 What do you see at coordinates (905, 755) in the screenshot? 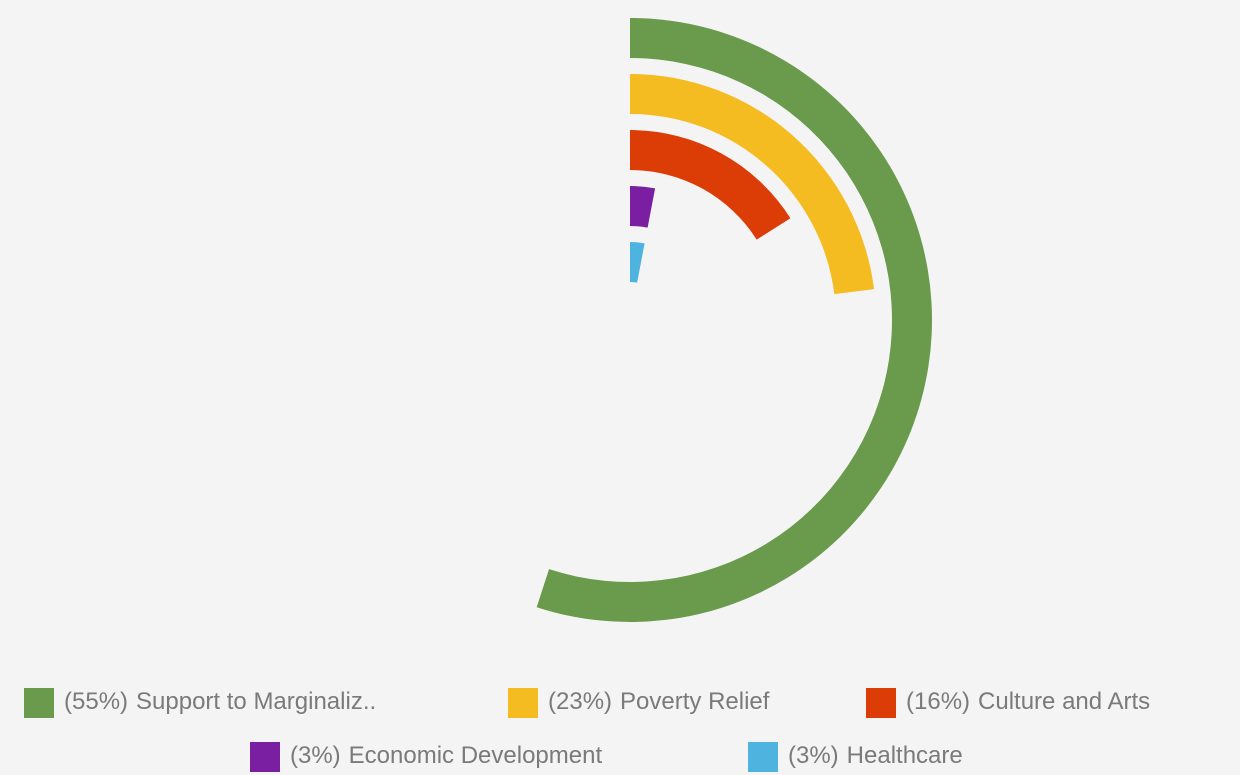
I see `legend-name: Healthcare` at bounding box center [905, 755].